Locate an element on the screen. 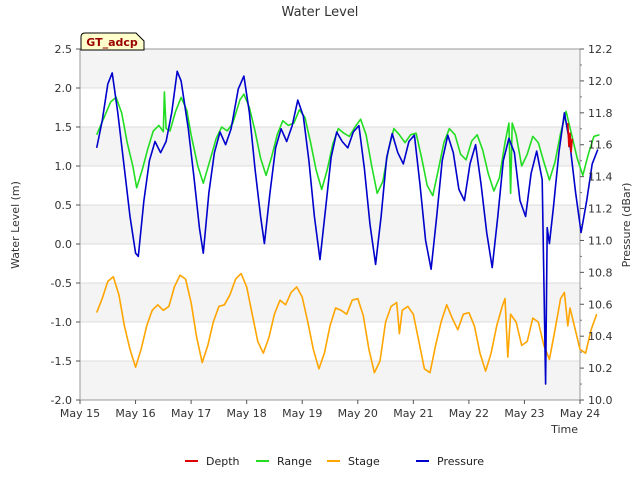 The height and width of the screenshot is (480, 640). legend-label-pressure: Pressure is located at coordinates (460, 461).